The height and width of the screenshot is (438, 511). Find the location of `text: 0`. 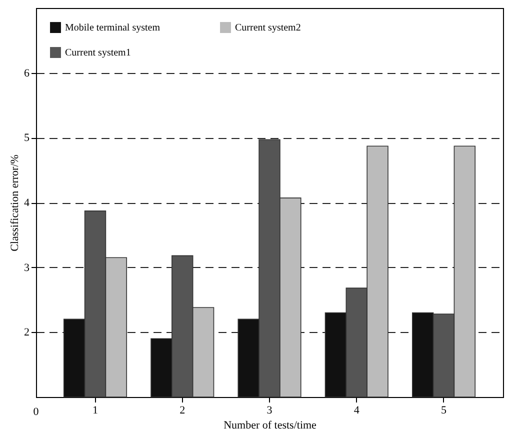

text: 0 is located at coordinates (36, 412).